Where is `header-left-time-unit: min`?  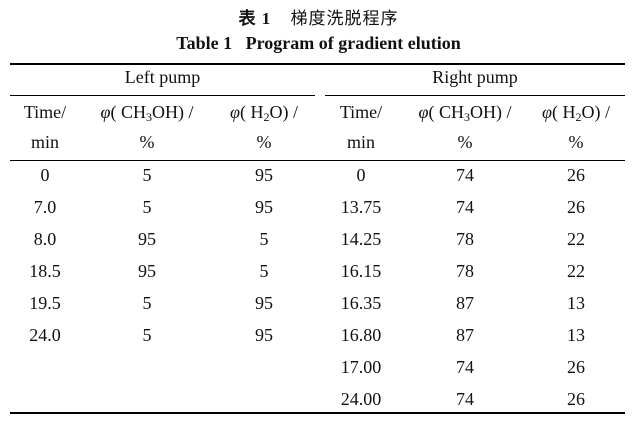
header-left-time-unit: min is located at coordinates (44, 142).